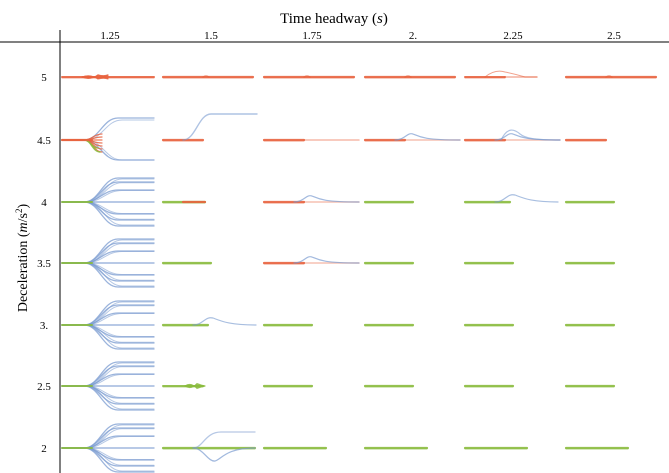 The height and width of the screenshot is (473, 669). I want to click on cell-3.-1.5, so click(209, 322).